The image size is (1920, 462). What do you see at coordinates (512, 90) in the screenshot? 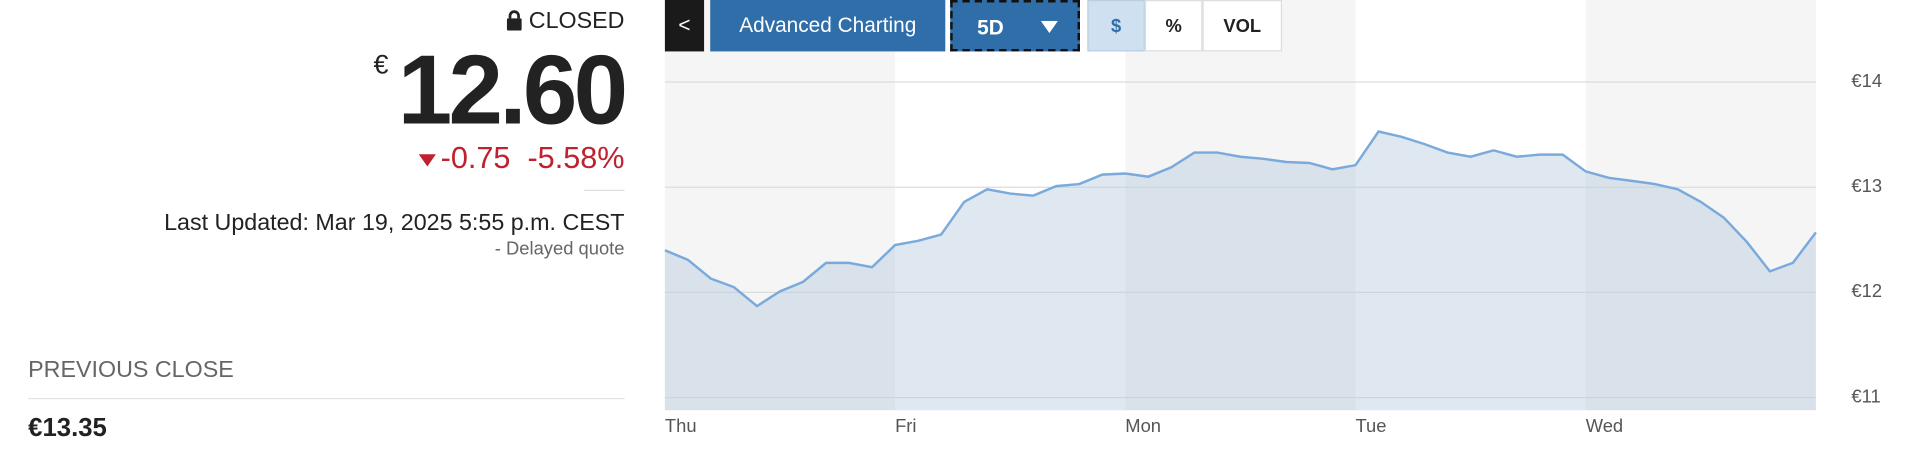
I see `price: 12.60` at bounding box center [512, 90].